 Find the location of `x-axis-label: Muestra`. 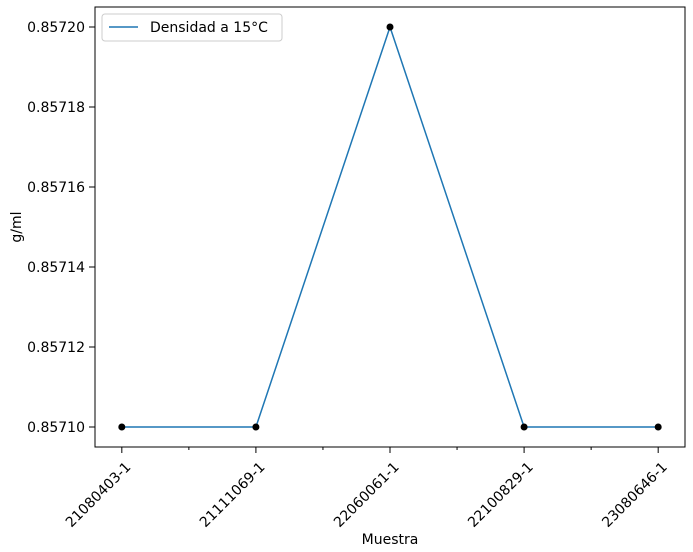

x-axis-label: Muestra is located at coordinates (390, 540).